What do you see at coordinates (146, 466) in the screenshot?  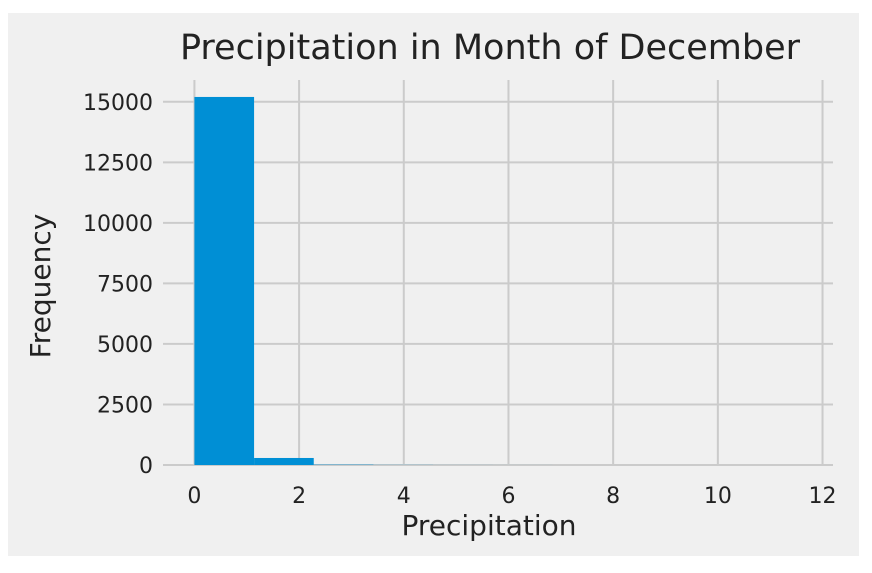 I see `y-tick-label-0: 0` at bounding box center [146, 466].